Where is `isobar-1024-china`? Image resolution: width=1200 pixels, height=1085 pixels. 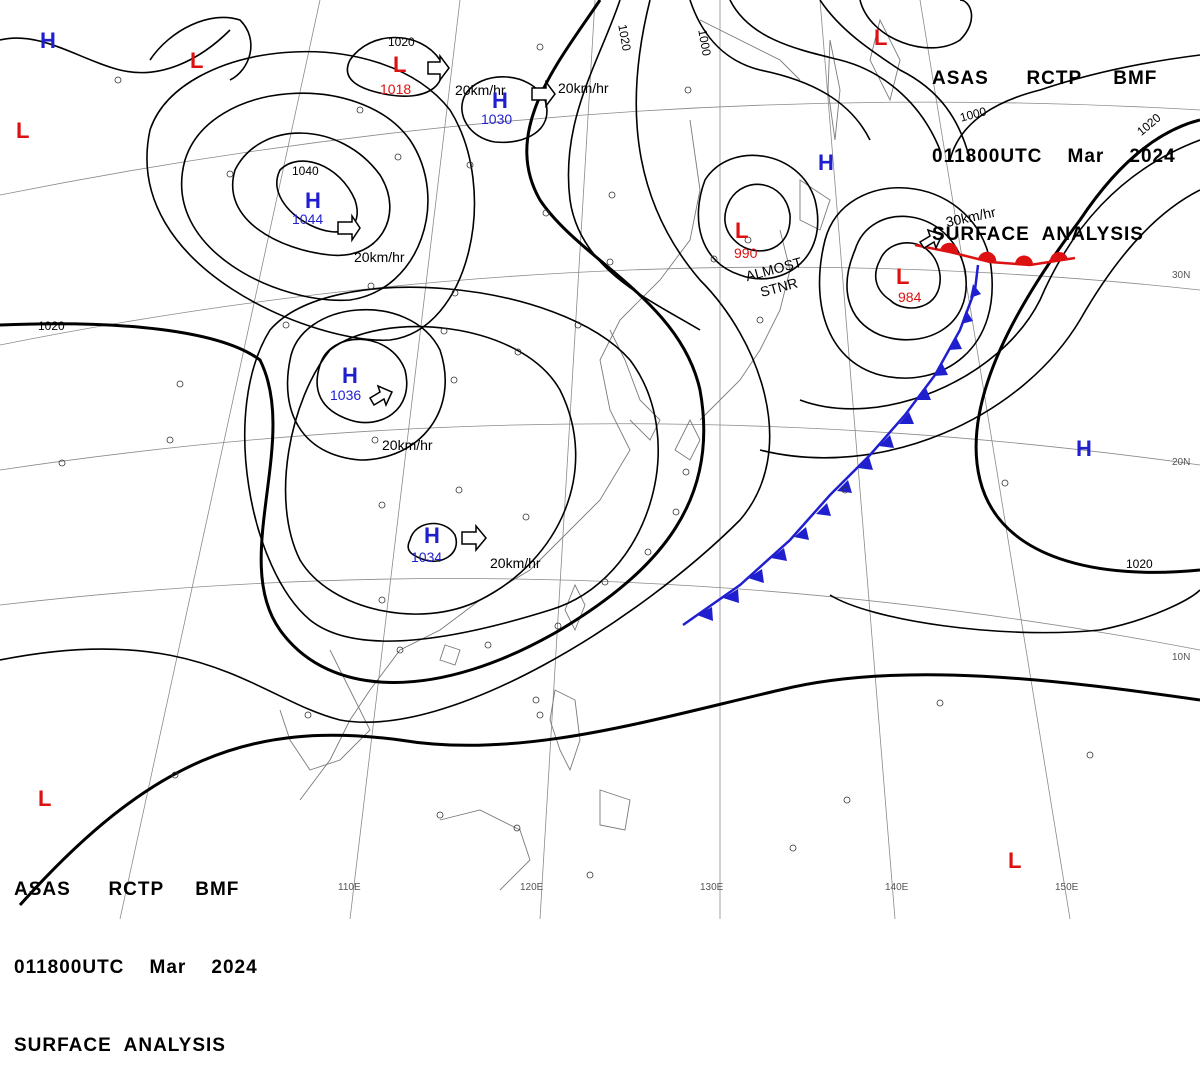
isobar-1024-china is located at coordinates (451, 464).